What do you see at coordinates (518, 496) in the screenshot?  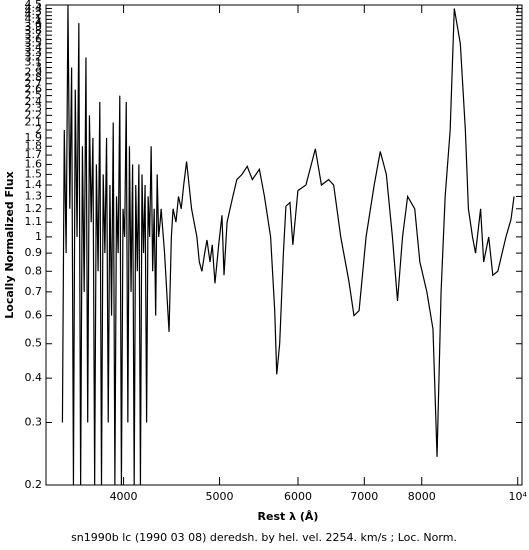 I see `x-tick-label: 10⁴` at bounding box center [518, 496].